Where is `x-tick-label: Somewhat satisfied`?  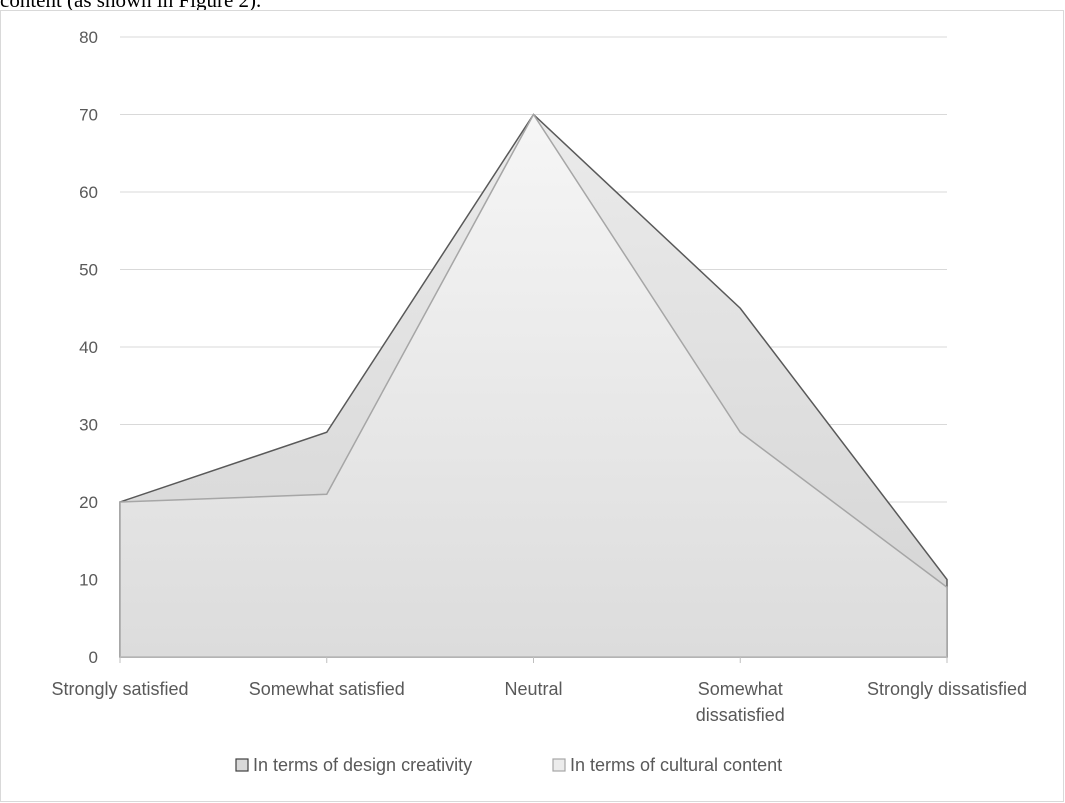 x-tick-label: Somewhat satisfied is located at coordinates (327, 689).